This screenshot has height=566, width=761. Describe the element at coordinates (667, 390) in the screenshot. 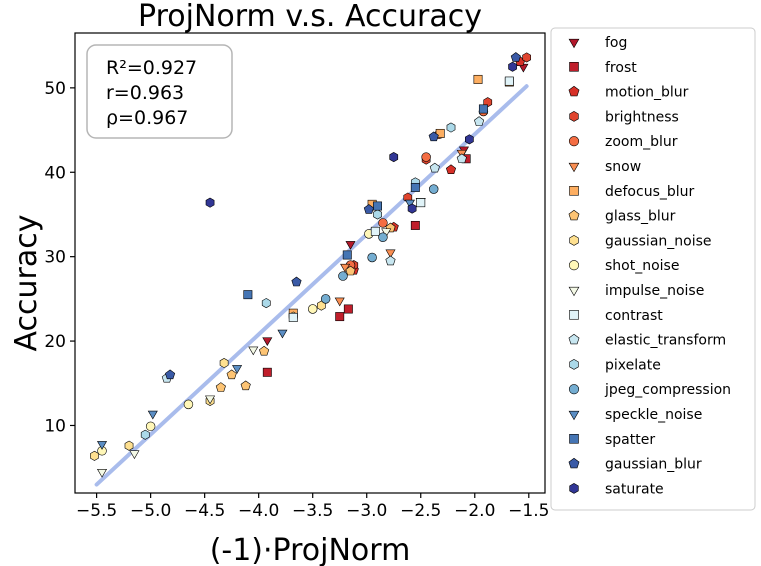

I see `legend-label-jpeg-compression: jpeg_compression` at that location.